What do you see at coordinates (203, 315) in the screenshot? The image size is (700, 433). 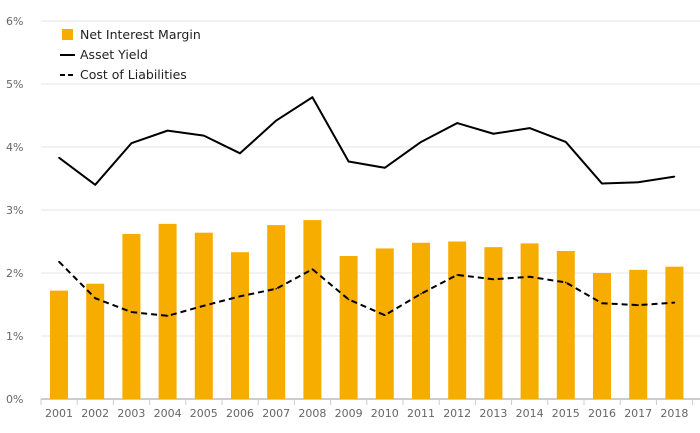 I see `bar-net-interest-margin-2005` at bounding box center [203, 315].